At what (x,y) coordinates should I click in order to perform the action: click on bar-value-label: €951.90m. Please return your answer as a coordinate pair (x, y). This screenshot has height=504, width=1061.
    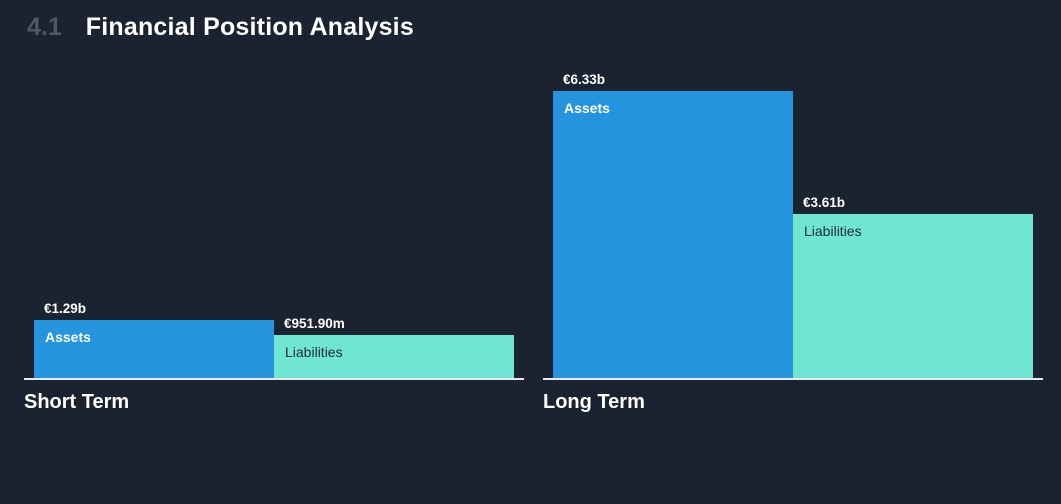
    Looking at the image, I should click on (314, 323).